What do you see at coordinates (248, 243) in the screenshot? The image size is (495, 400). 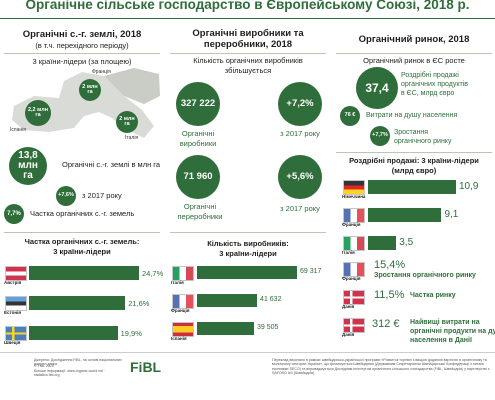 I see `section-title: Кількість виробників:` at bounding box center [248, 243].